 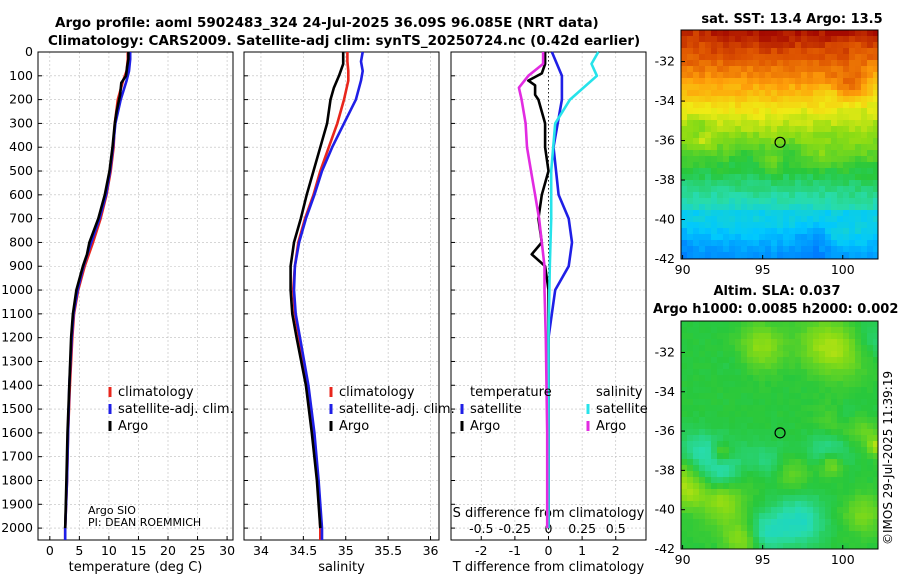 What do you see at coordinates (17, 289) in the screenshot?
I see `y-tick-label: 1000` at bounding box center [17, 289].